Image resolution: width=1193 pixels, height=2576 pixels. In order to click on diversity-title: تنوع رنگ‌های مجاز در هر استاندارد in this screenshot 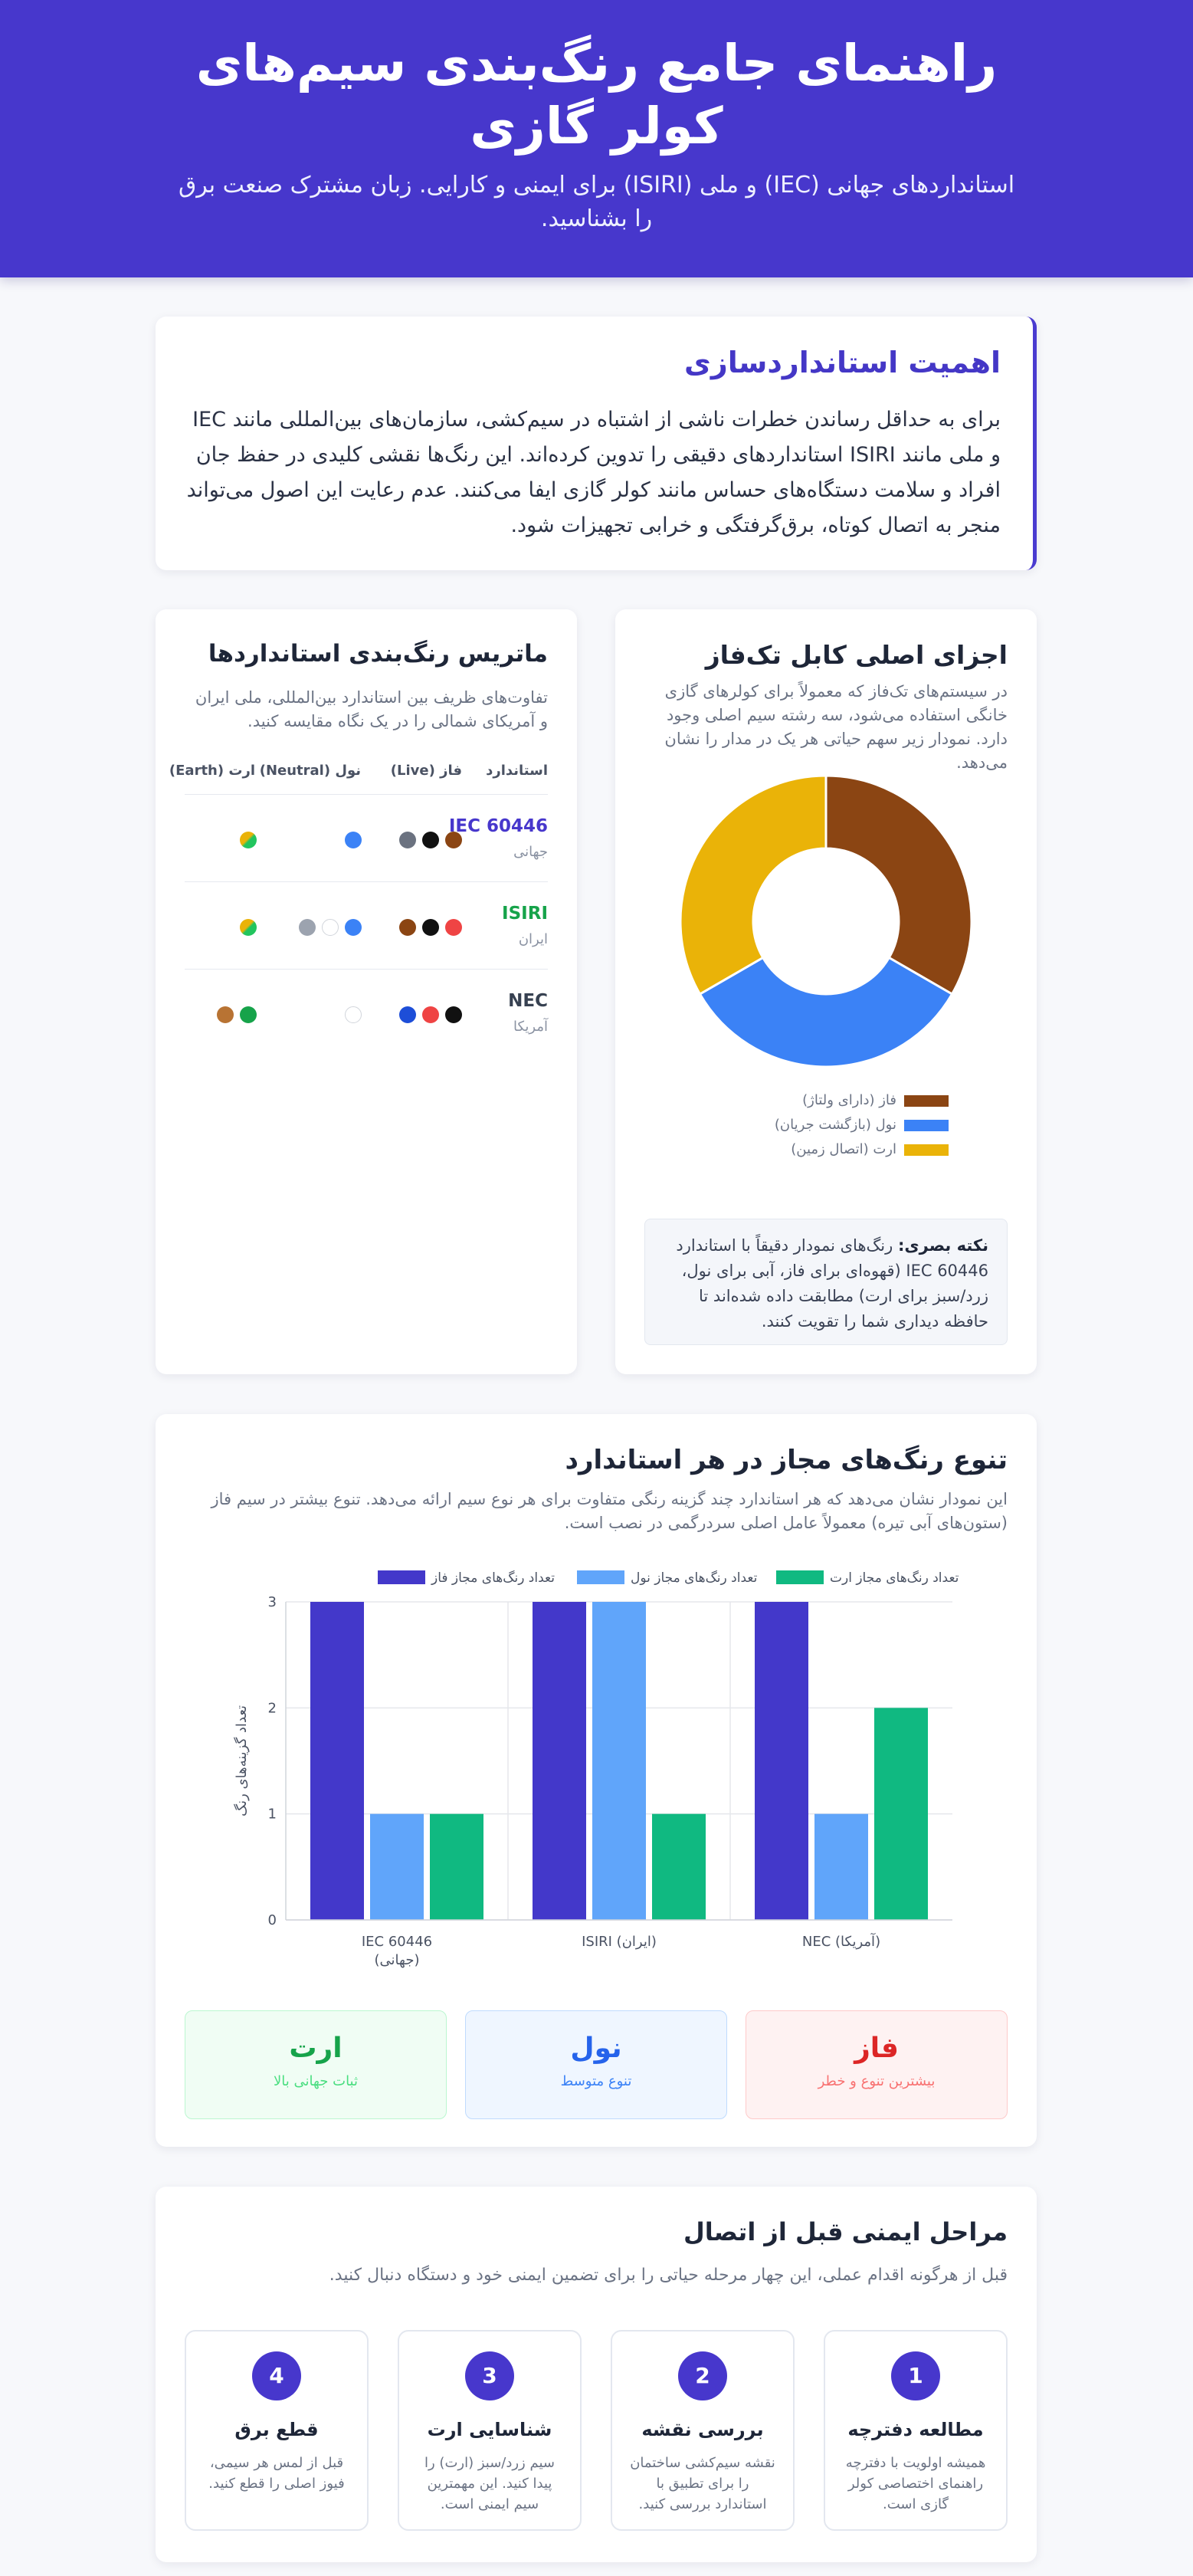, I will do `click(786, 1460)`.